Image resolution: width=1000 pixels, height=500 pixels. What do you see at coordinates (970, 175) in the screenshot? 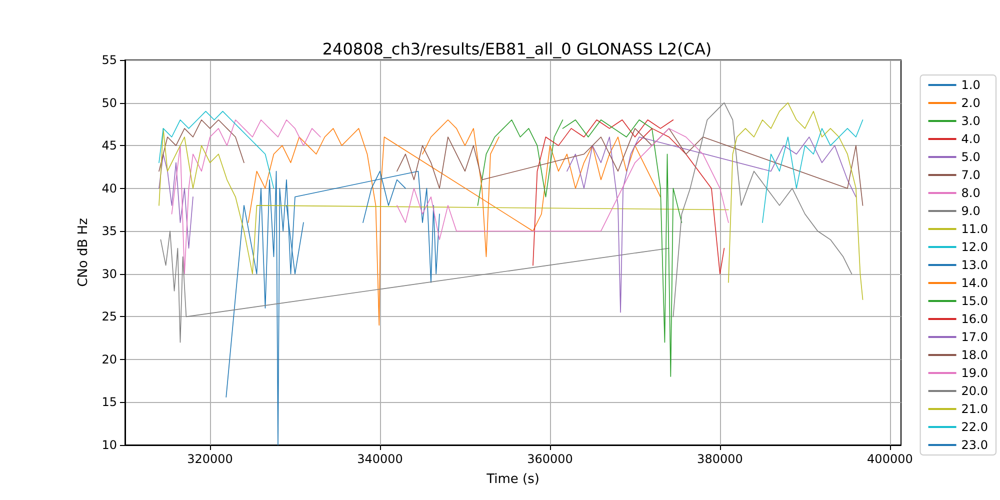
I see `legend-label: 7.0` at bounding box center [970, 175].